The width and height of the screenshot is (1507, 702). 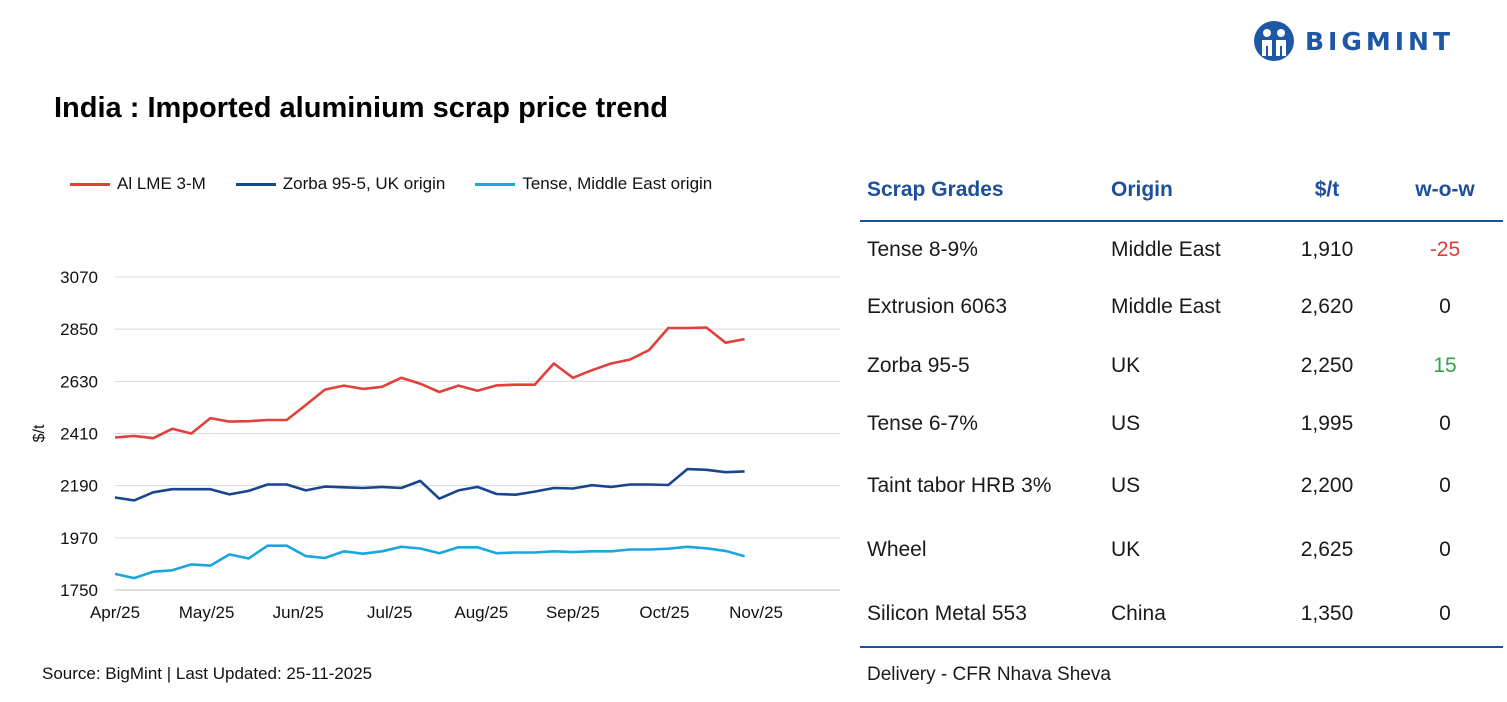 I want to click on table-row: Tense 6-7% US 1,995 0, so click(x=1181, y=424).